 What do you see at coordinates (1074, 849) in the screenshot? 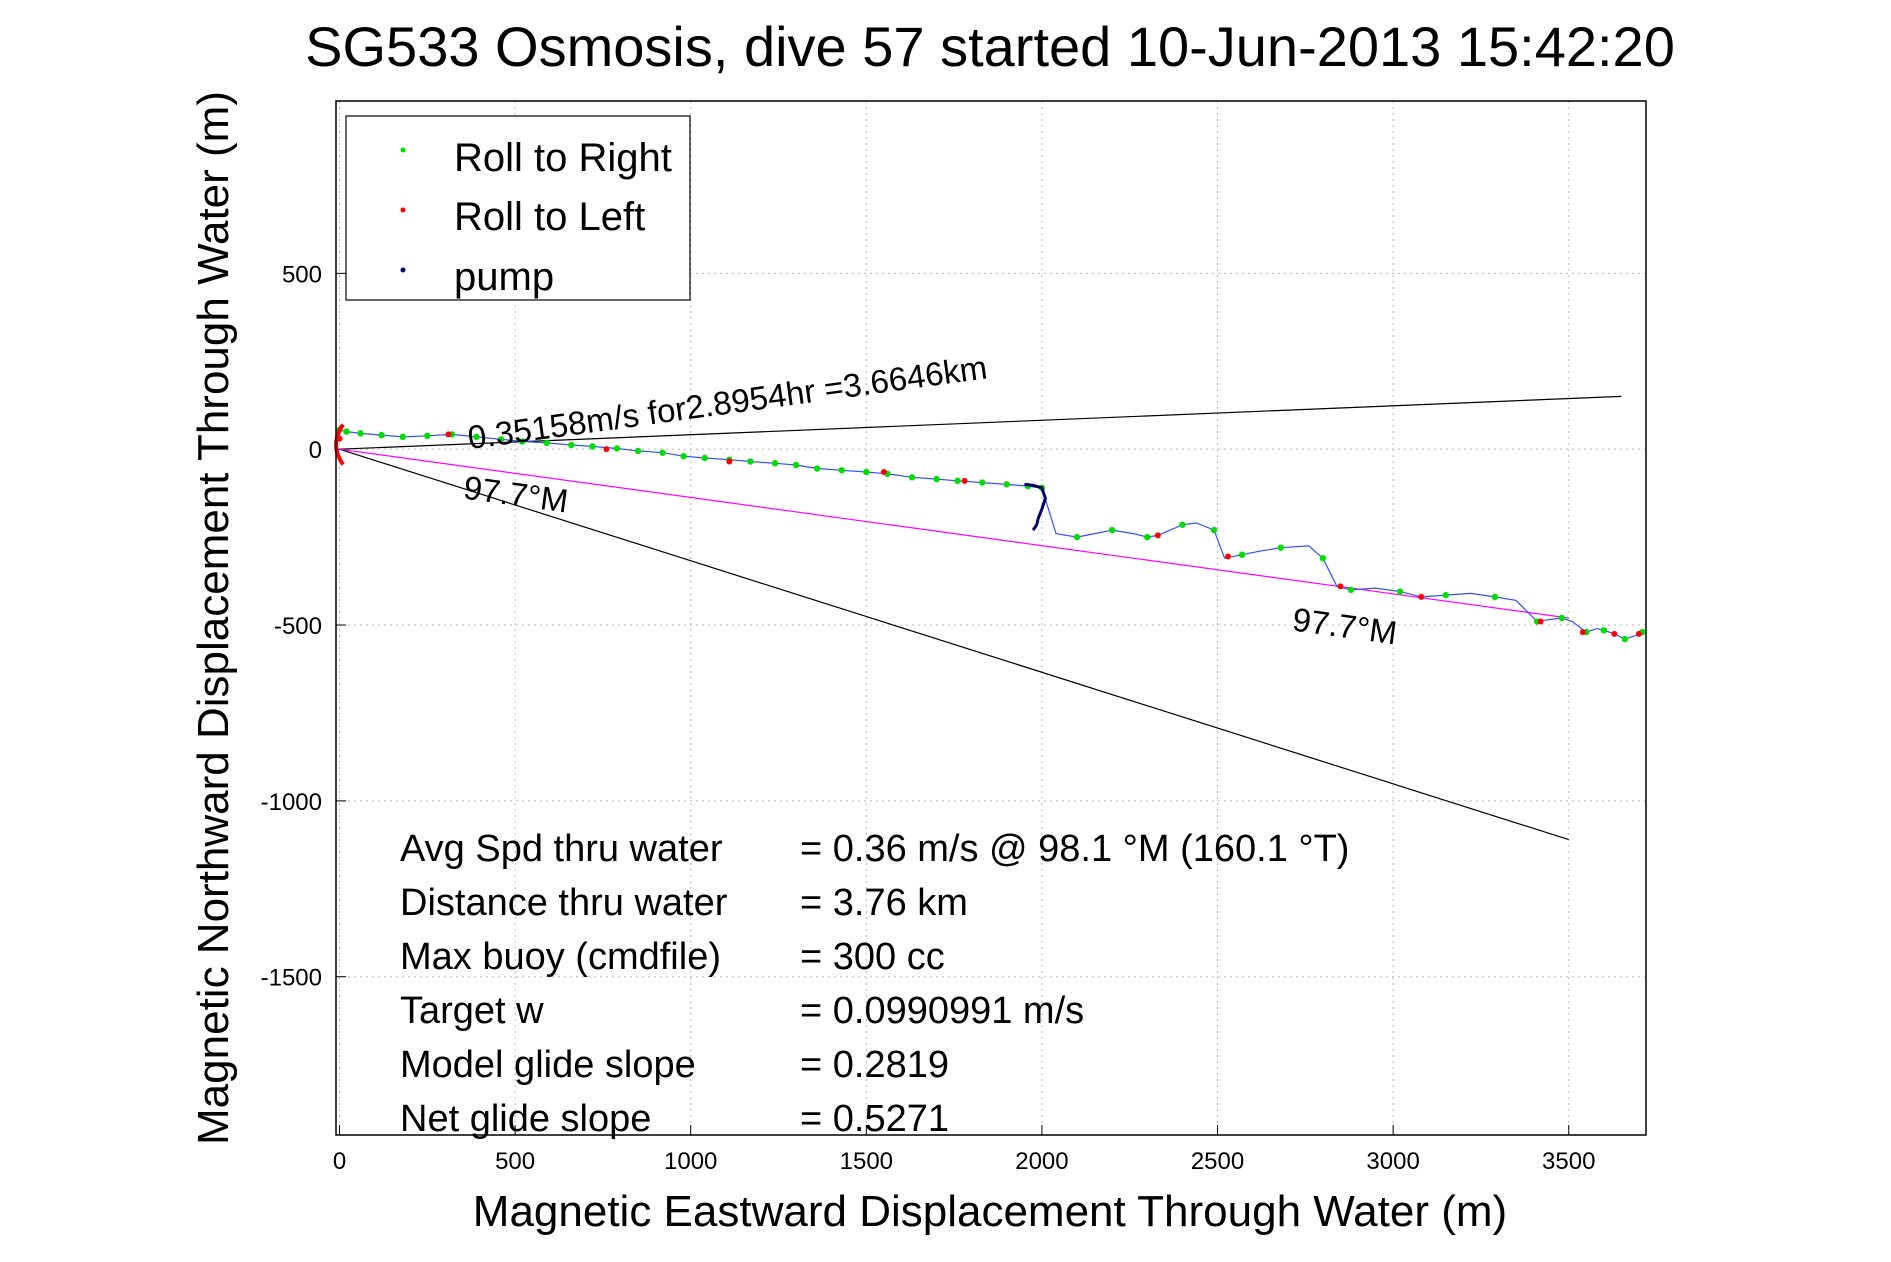
I see `stat-value-avg-speed: = 0.36 m/s @ 98.1 °M (160.1 °T)` at bounding box center [1074, 849].